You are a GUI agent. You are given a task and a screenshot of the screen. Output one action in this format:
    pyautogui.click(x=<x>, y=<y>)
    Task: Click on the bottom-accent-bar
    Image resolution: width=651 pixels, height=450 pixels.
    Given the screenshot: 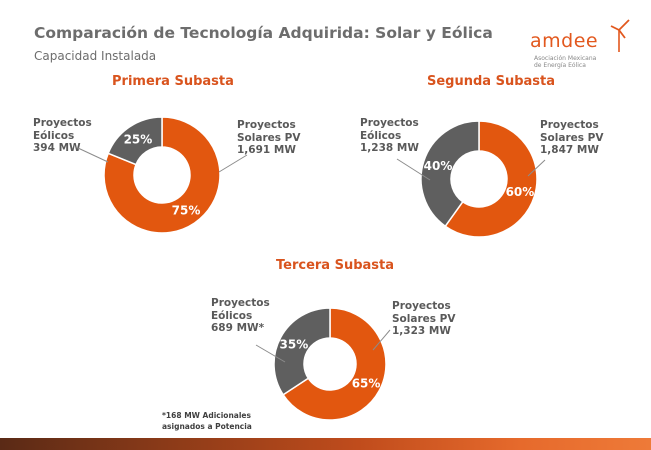 What is the action you would take?
    pyautogui.click(x=325, y=444)
    